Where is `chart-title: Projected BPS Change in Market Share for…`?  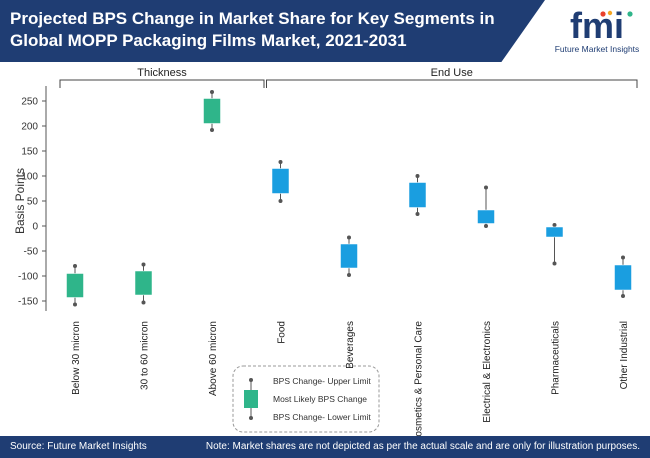
chart-title: Projected BPS Change in Market Share for… is located at coordinates (252, 29).